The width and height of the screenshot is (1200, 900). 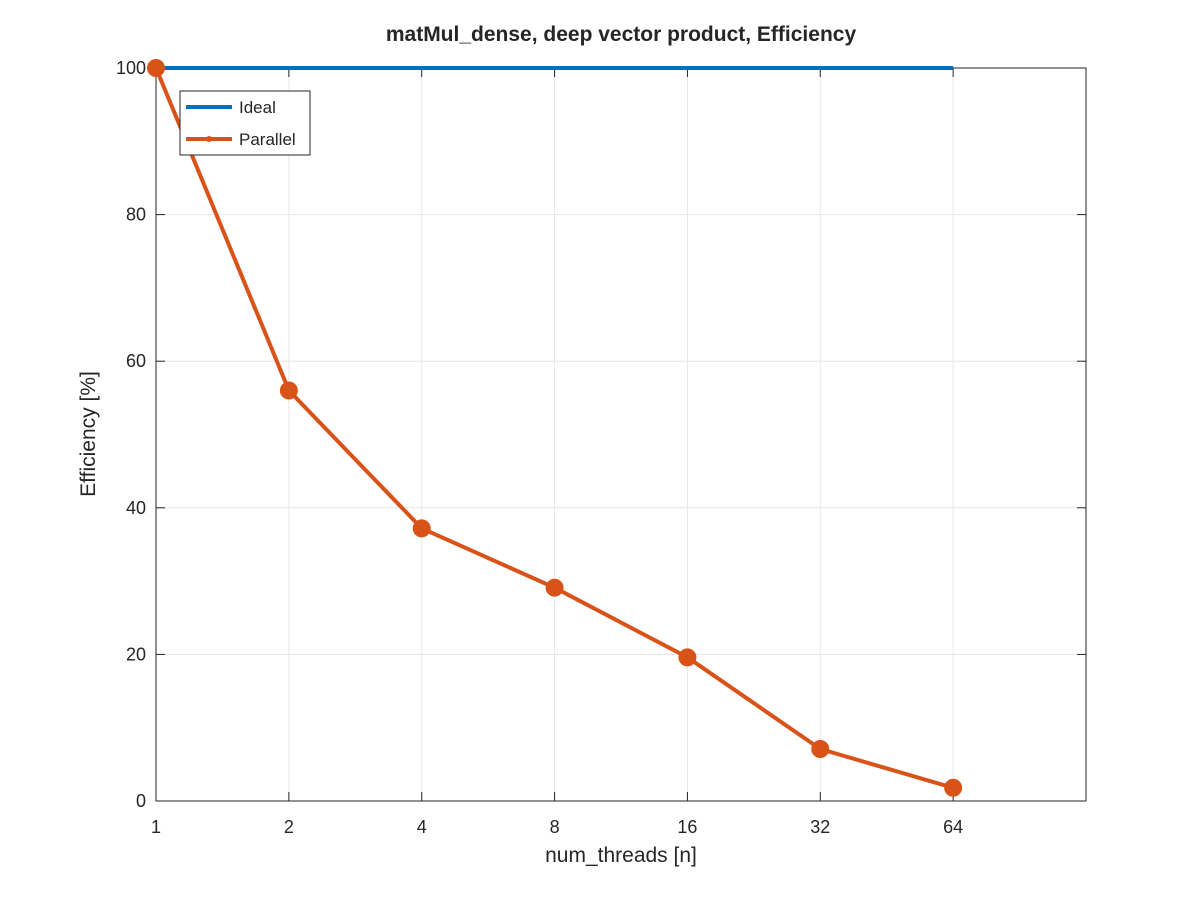 What do you see at coordinates (257, 107) in the screenshot?
I see `legend-ideal-label: Ideal` at bounding box center [257, 107].